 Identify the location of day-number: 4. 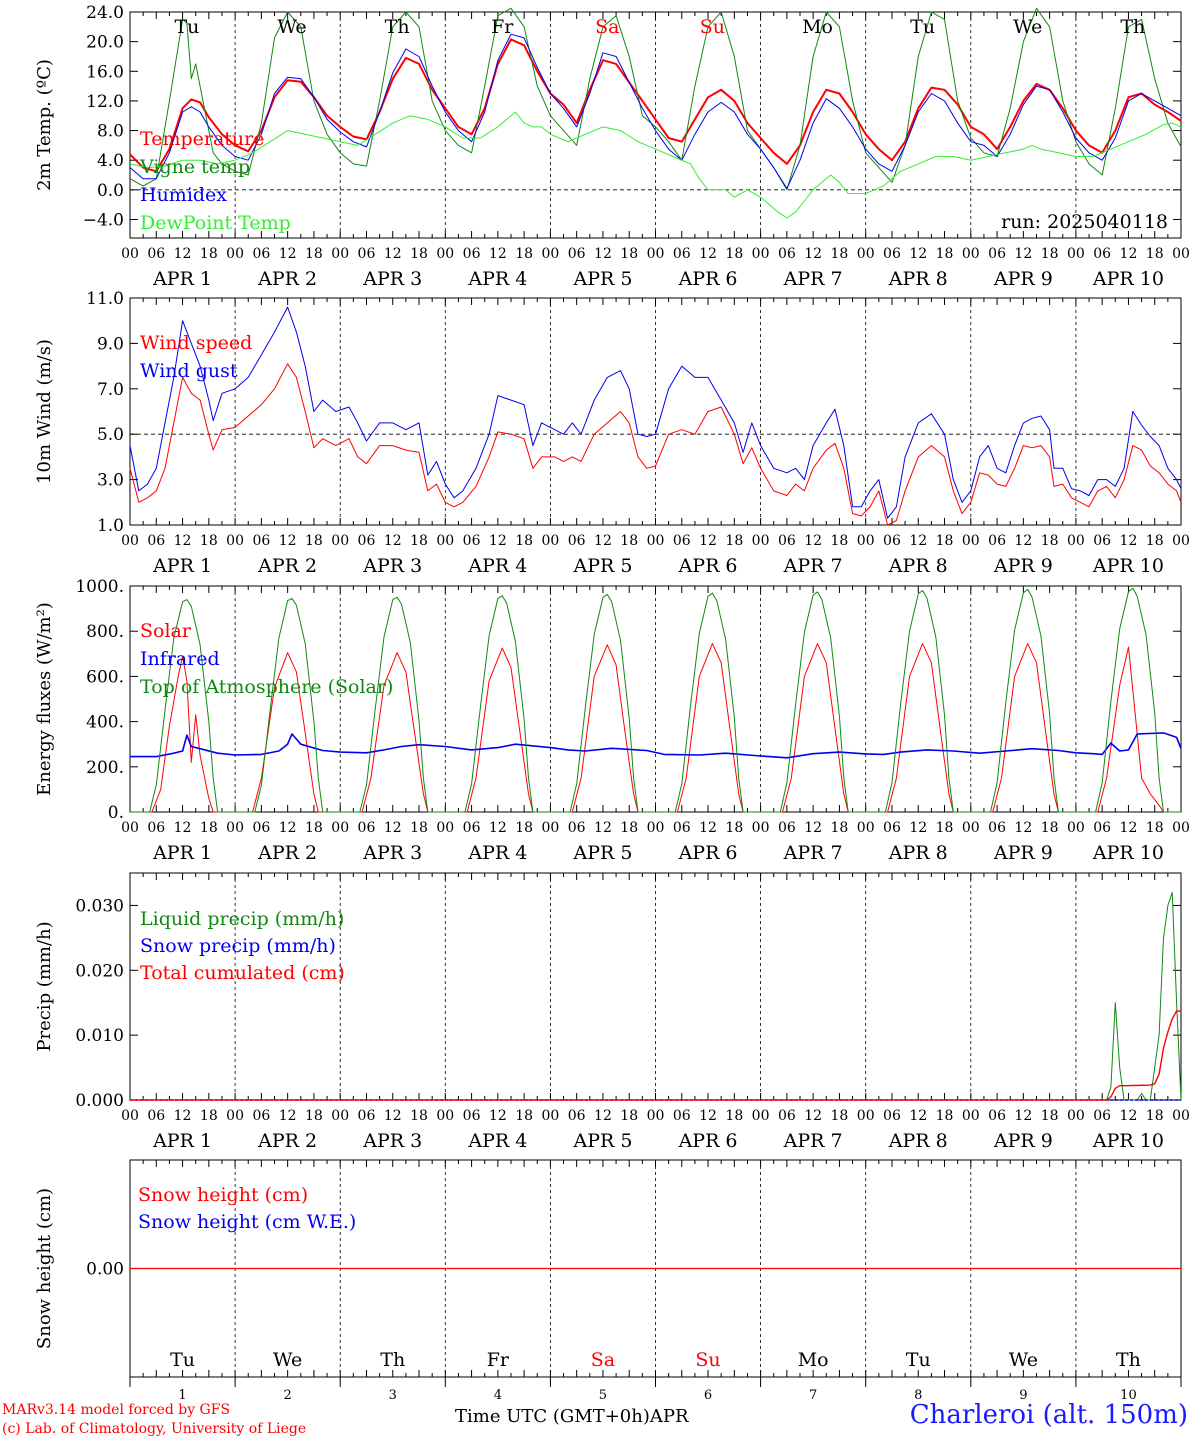
(498, 1395).